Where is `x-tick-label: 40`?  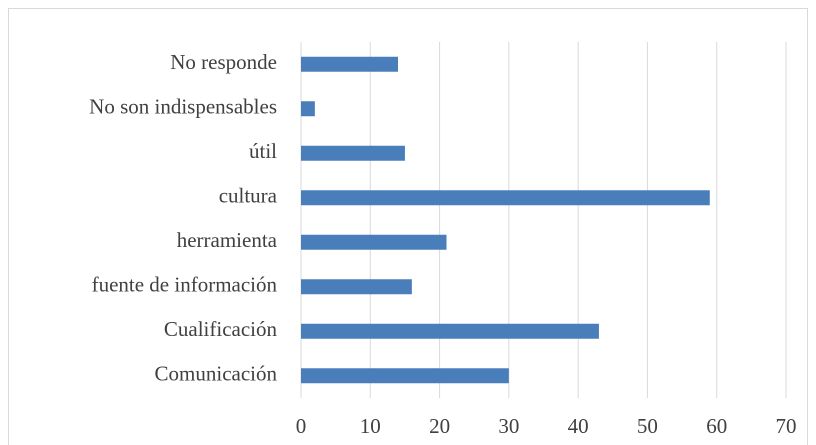
x-tick-label: 40 is located at coordinates (578, 426).